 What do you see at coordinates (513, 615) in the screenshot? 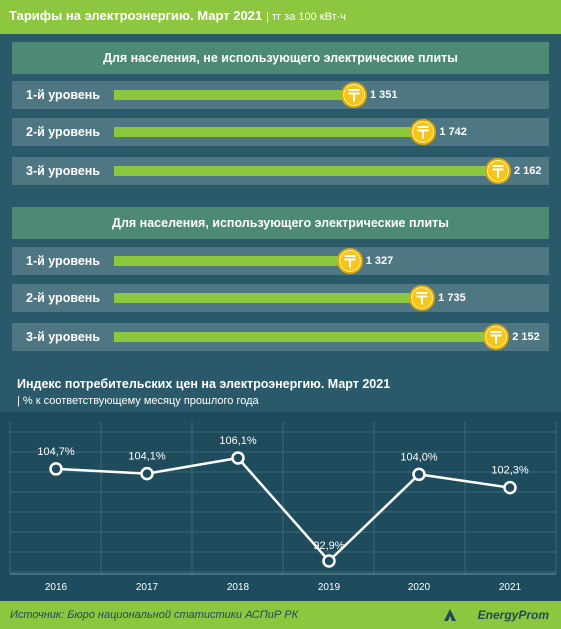
I see `brand-name: EnergyProm` at bounding box center [513, 615].